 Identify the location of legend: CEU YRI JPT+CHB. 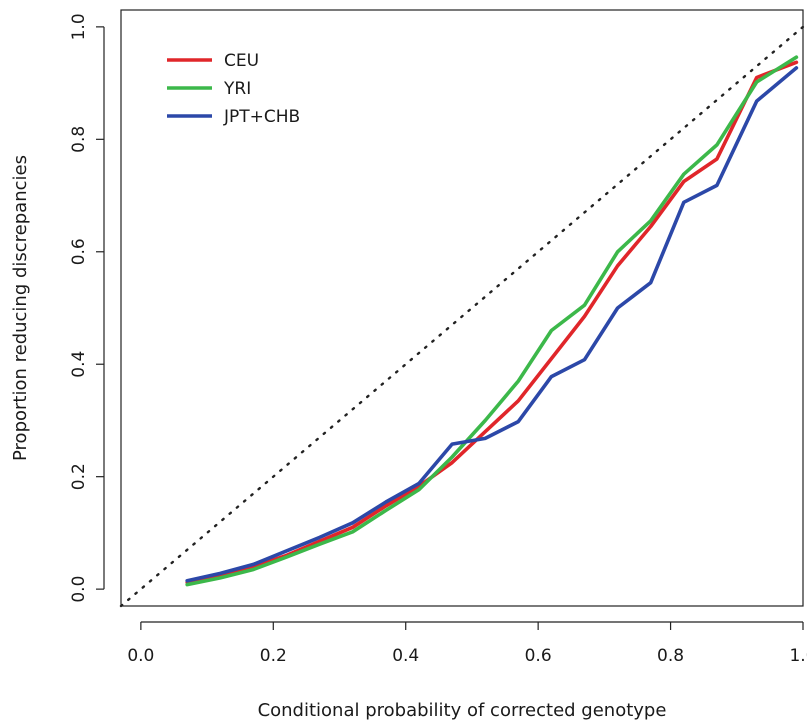
(233, 89).